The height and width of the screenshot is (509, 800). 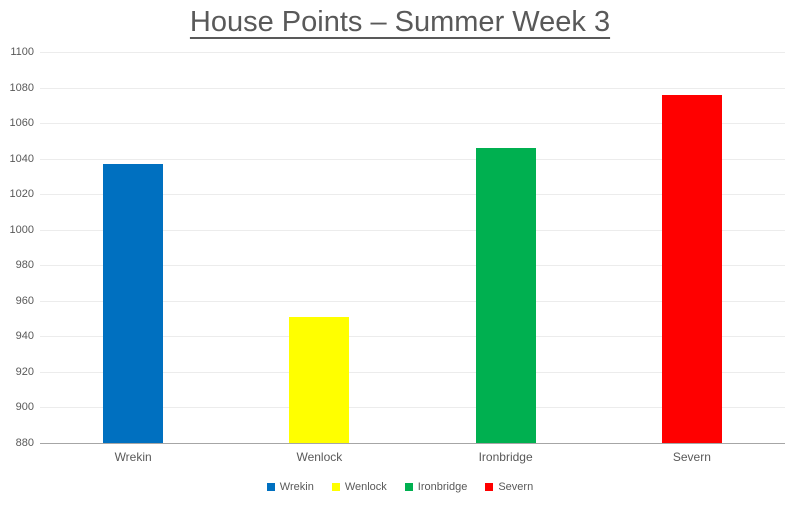 I want to click on y-tick-label: 1040, so click(x=21, y=158).